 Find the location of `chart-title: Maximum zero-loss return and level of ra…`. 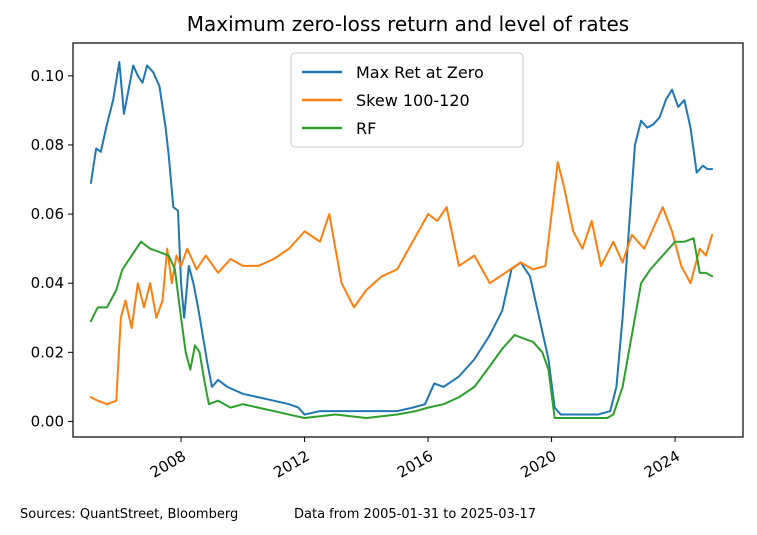

chart-title: Maximum zero-loss return and level of ra… is located at coordinates (408, 24).